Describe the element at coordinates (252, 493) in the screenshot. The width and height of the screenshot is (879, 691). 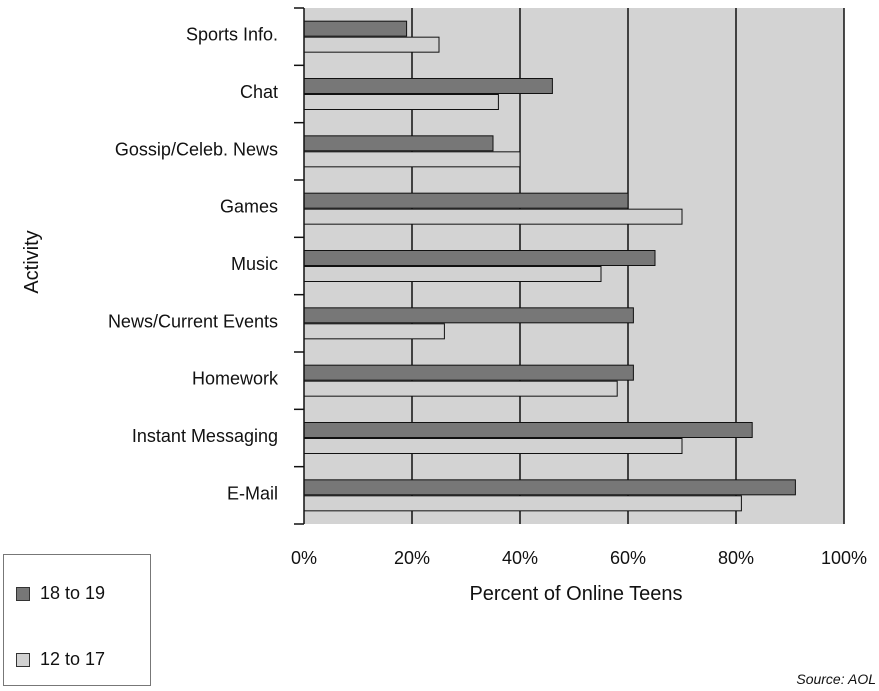
I see `category-label: E-Mail` at that location.